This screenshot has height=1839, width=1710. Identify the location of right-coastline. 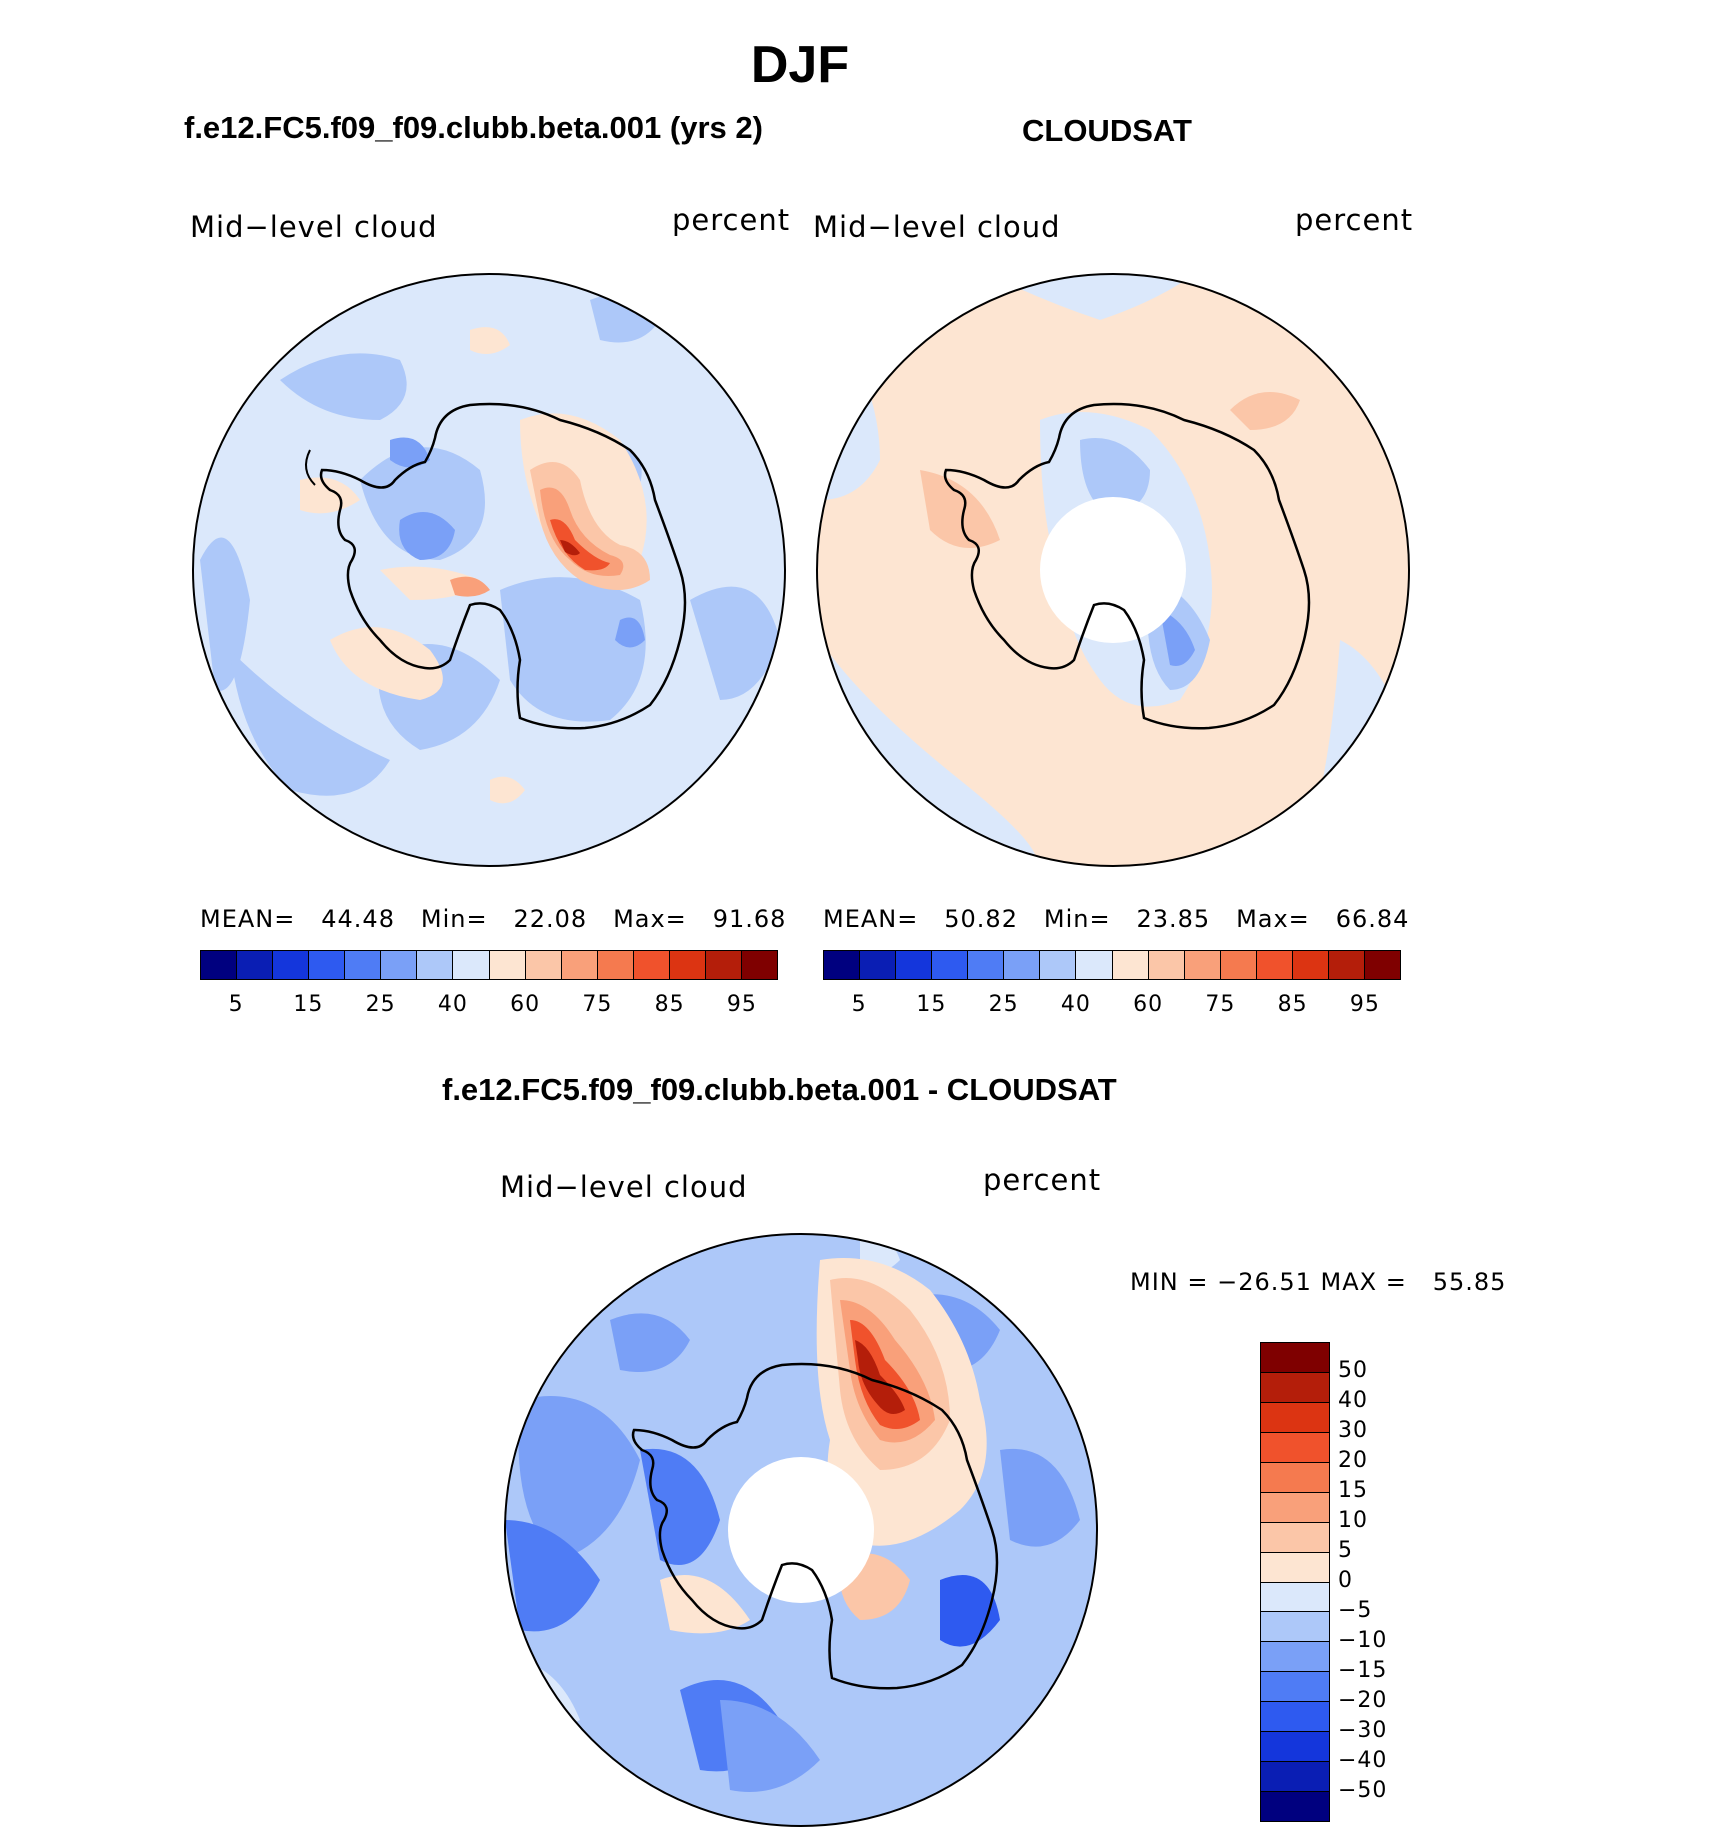
(1127, 566).